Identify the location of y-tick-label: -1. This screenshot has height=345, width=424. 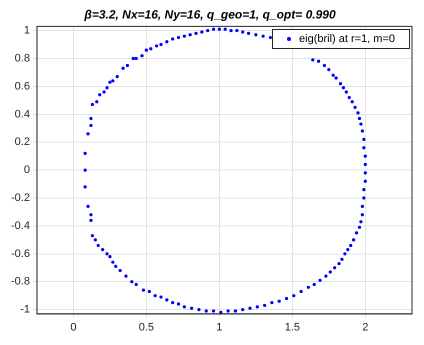
(25, 310).